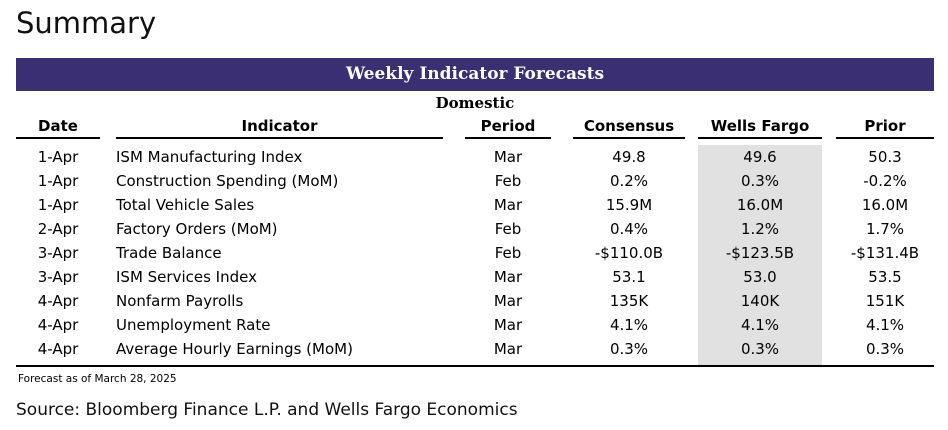  What do you see at coordinates (629, 325) in the screenshot?
I see `consensus-cell: 4.1%` at bounding box center [629, 325].